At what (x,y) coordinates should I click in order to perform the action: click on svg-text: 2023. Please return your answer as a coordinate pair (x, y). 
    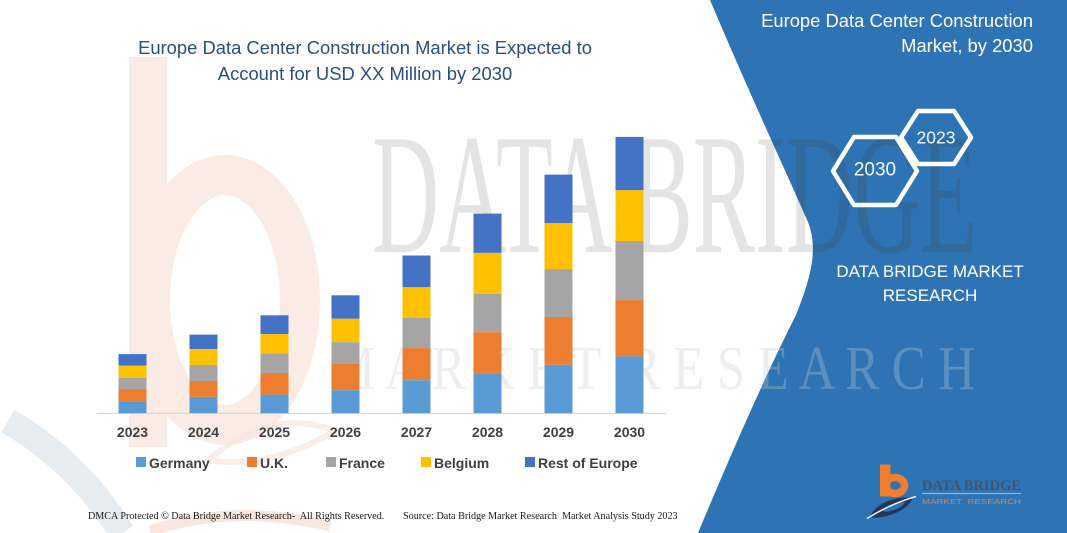
    Looking at the image, I should click on (936, 138).